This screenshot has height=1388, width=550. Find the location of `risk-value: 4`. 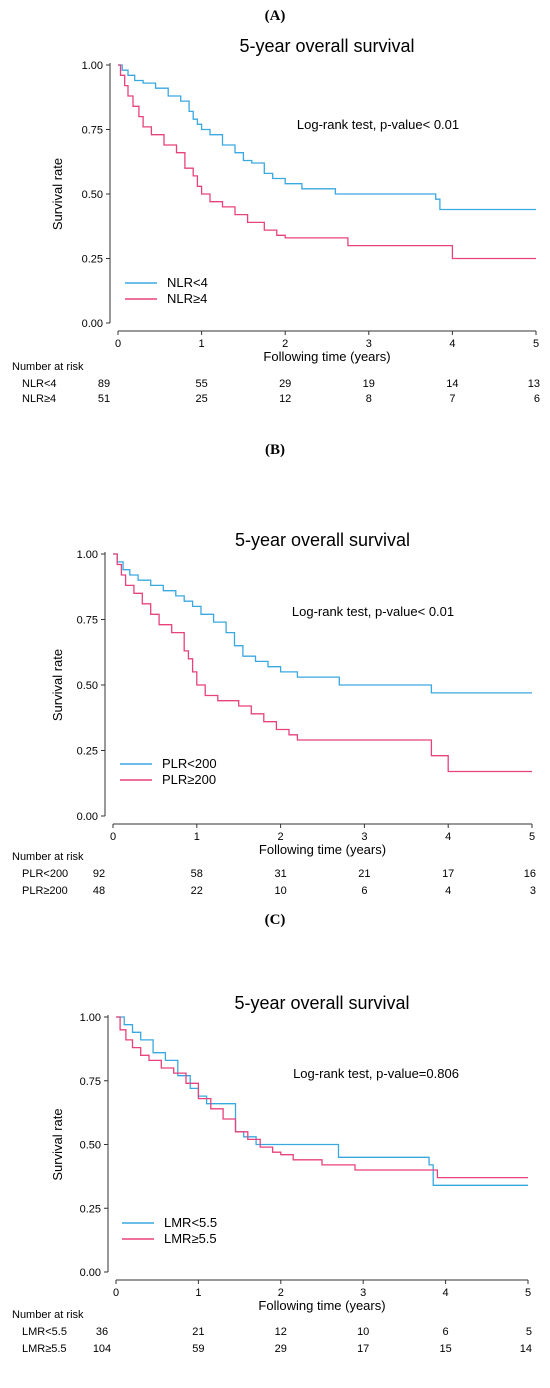

risk-value: 4 is located at coordinates (448, 891).